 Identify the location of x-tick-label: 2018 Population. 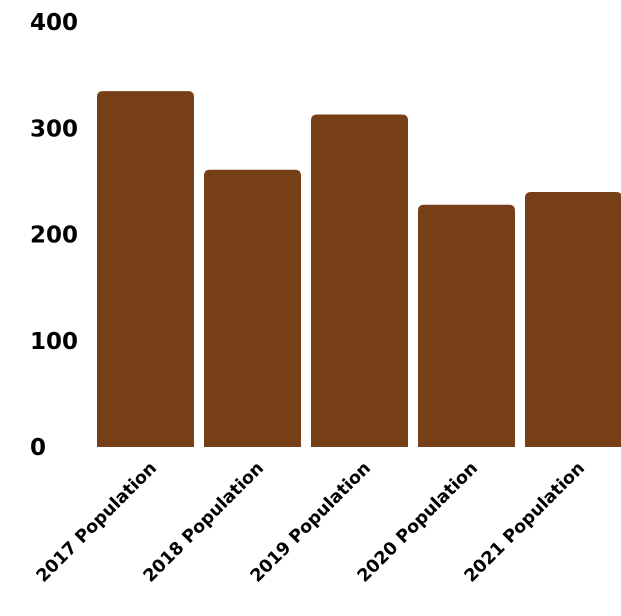
(204, 522).